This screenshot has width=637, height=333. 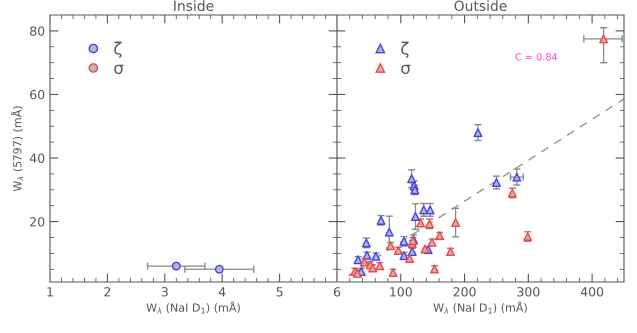 What do you see at coordinates (17, 149) in the screenshot?
I see `y-axis-title: W$_{λ}$ (5797) (mÅ)` at bounding box center [17, 149].